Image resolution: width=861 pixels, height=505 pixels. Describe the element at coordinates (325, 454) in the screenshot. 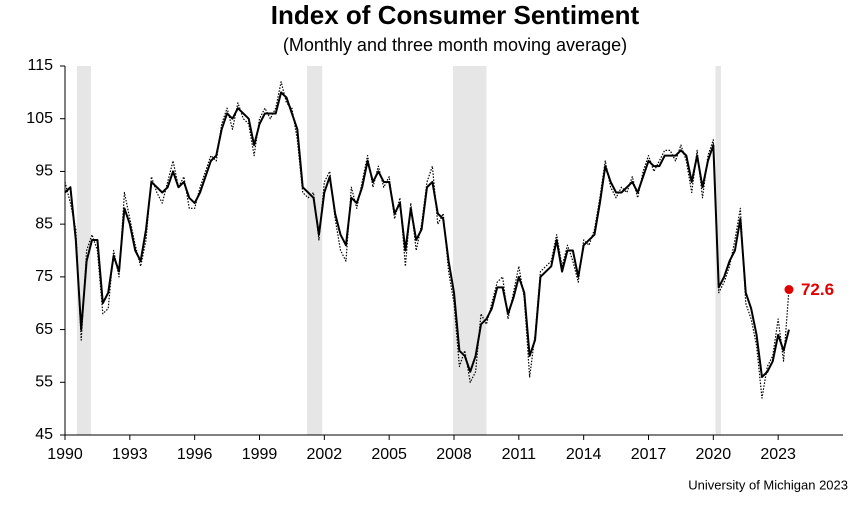

I see `x-tick-label: 2002` at that location.